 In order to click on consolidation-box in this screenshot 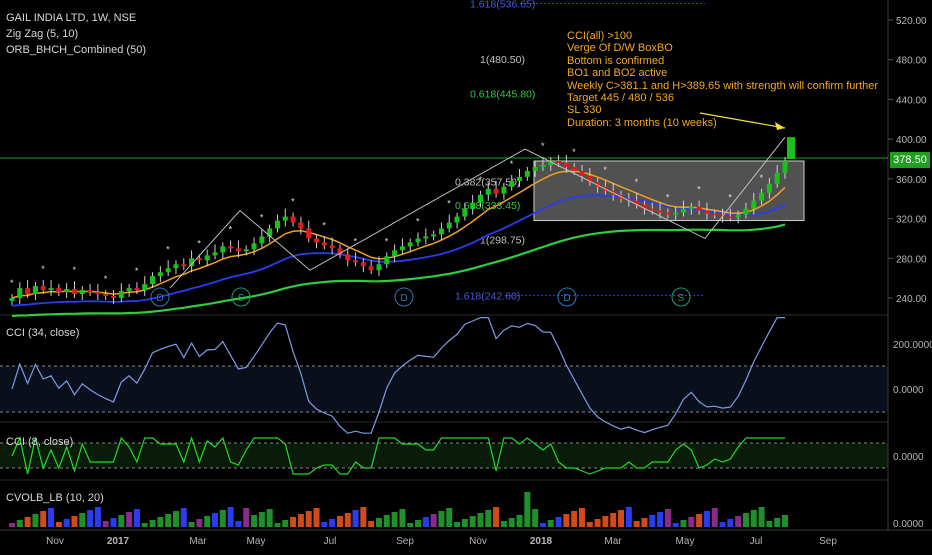, I will do `click(669, 191)`.